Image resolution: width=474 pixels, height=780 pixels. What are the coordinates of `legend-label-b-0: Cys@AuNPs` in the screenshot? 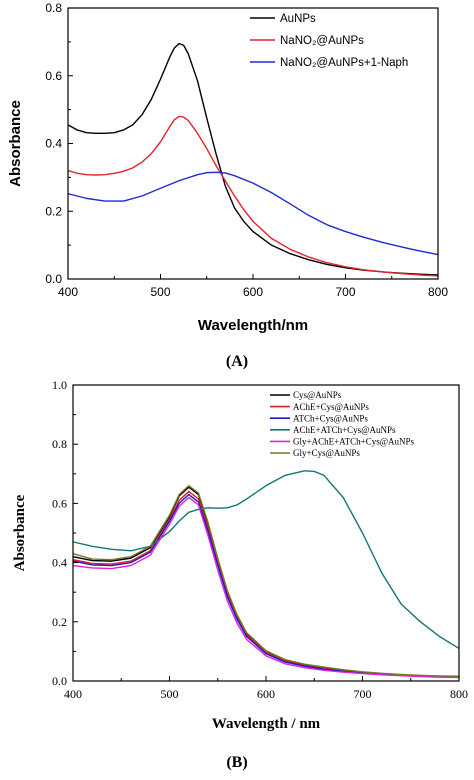 It's located at (317, 395).